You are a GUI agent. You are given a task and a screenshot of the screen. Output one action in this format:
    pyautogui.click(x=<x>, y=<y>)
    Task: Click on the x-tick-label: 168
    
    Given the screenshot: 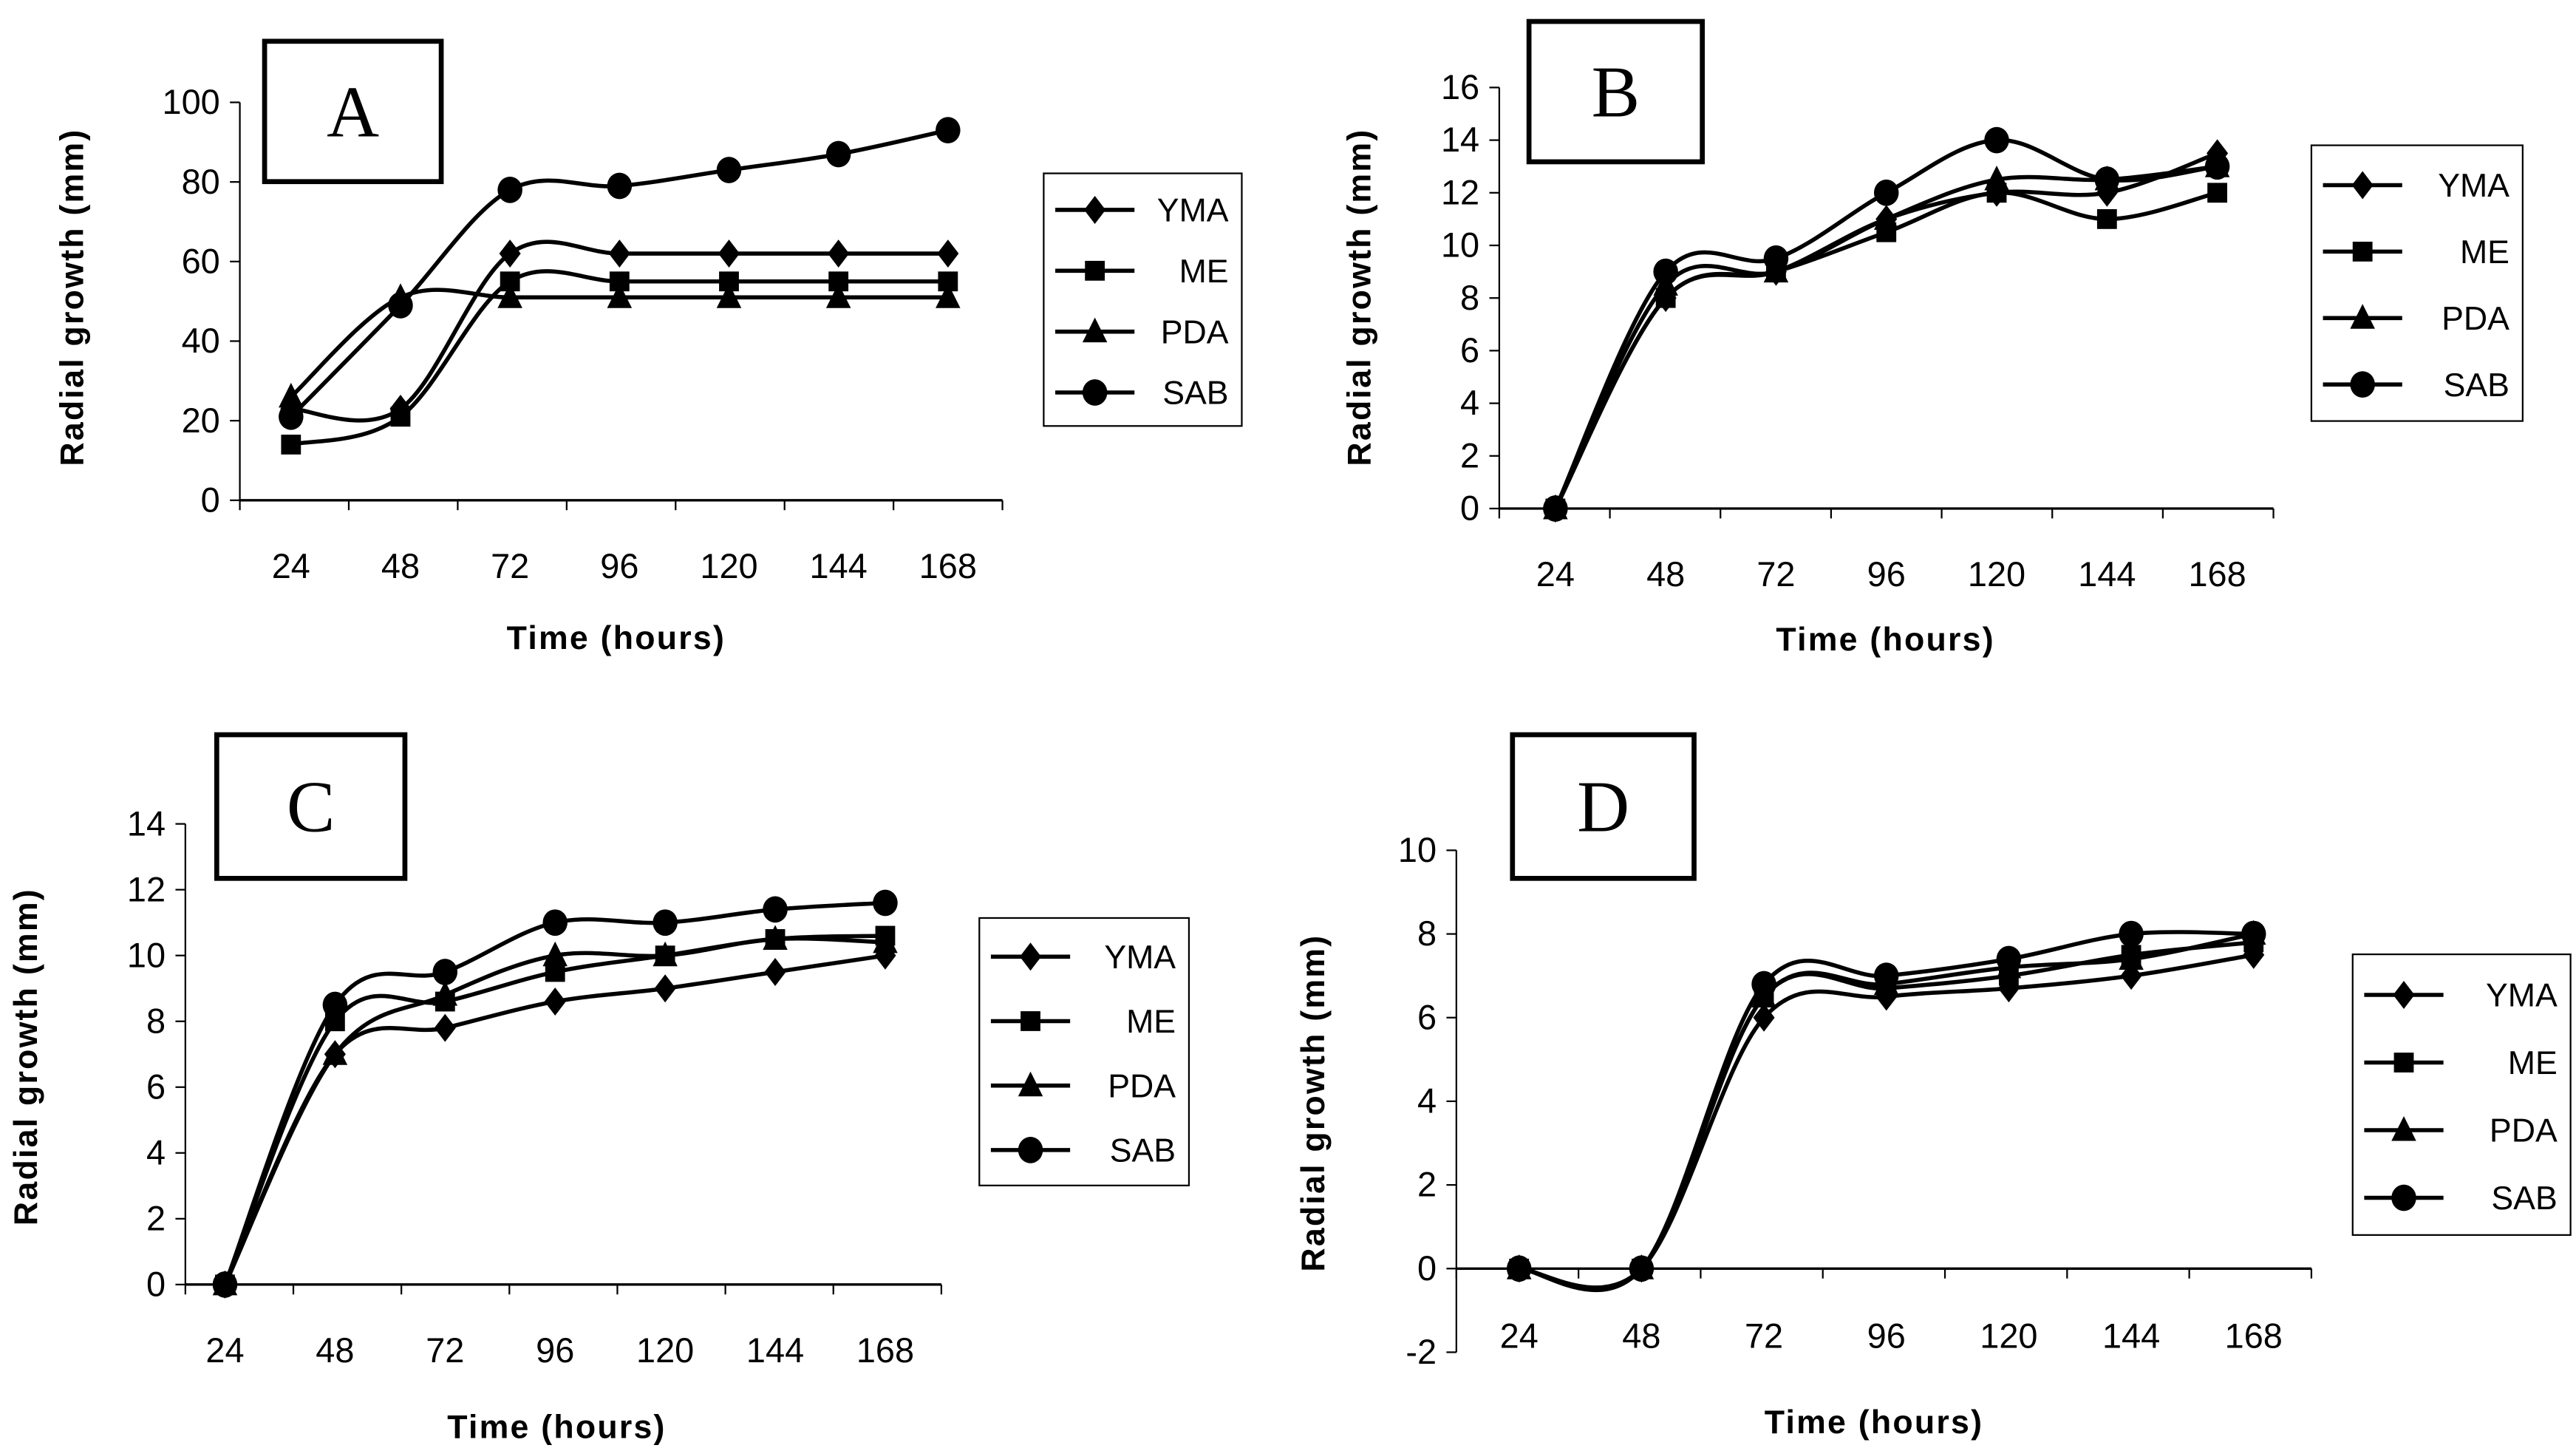 What is the action you would take?
    pyautogui.click(x=948, y=566)
    